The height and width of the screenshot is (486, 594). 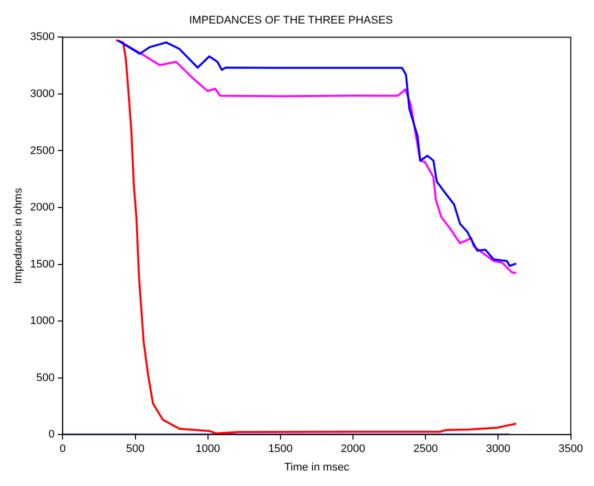 What do you see at coordinates (291, 20) in the screenshot?
I see `chart-title: IMPEDANCES OF THE THREE PHASES` at bounding box center [291, 20].